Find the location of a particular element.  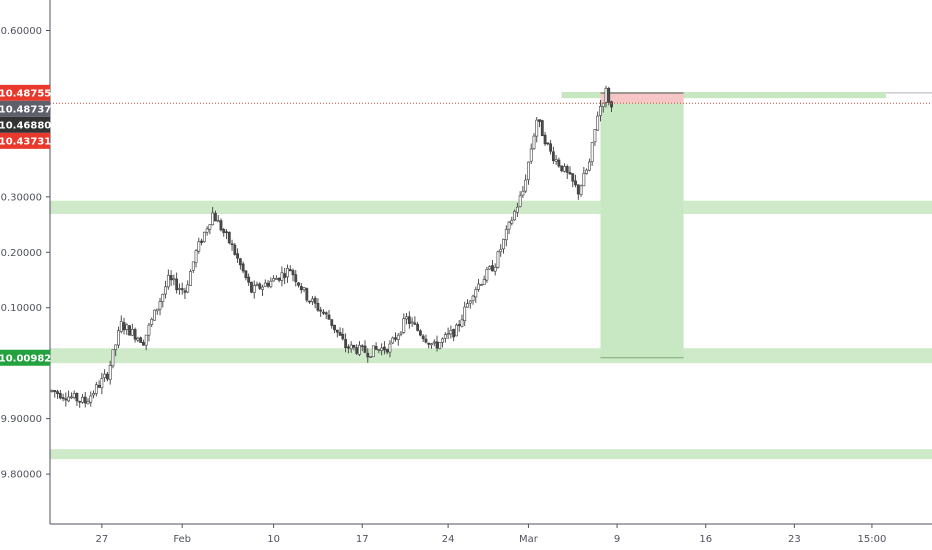

y-tick-label: 10.60000 is located at coordinates (21, 31).